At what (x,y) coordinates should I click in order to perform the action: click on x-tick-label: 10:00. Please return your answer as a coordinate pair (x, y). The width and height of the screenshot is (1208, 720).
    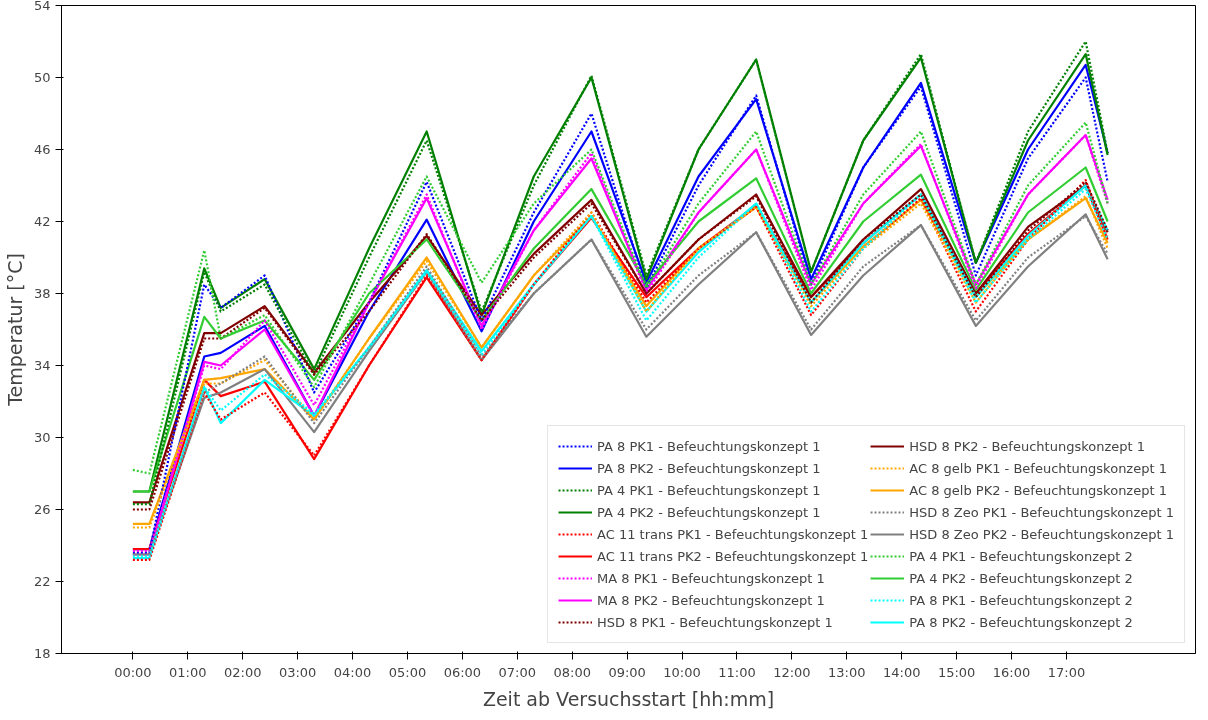
    Looking at the image, I should click on (682, 672).